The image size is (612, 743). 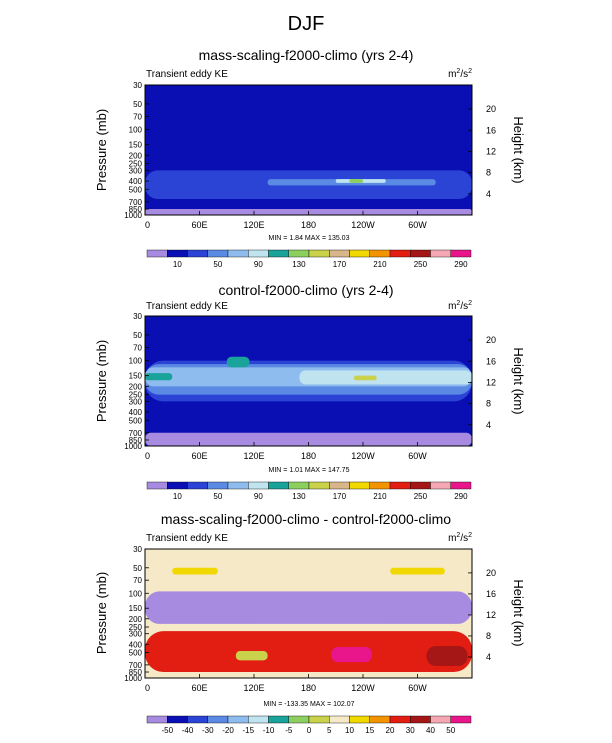 What do you see at coordinates (518, 612) in the screenshot?
I see `y-axis-right-title: Height (km)` at bounding box center [518, 612].